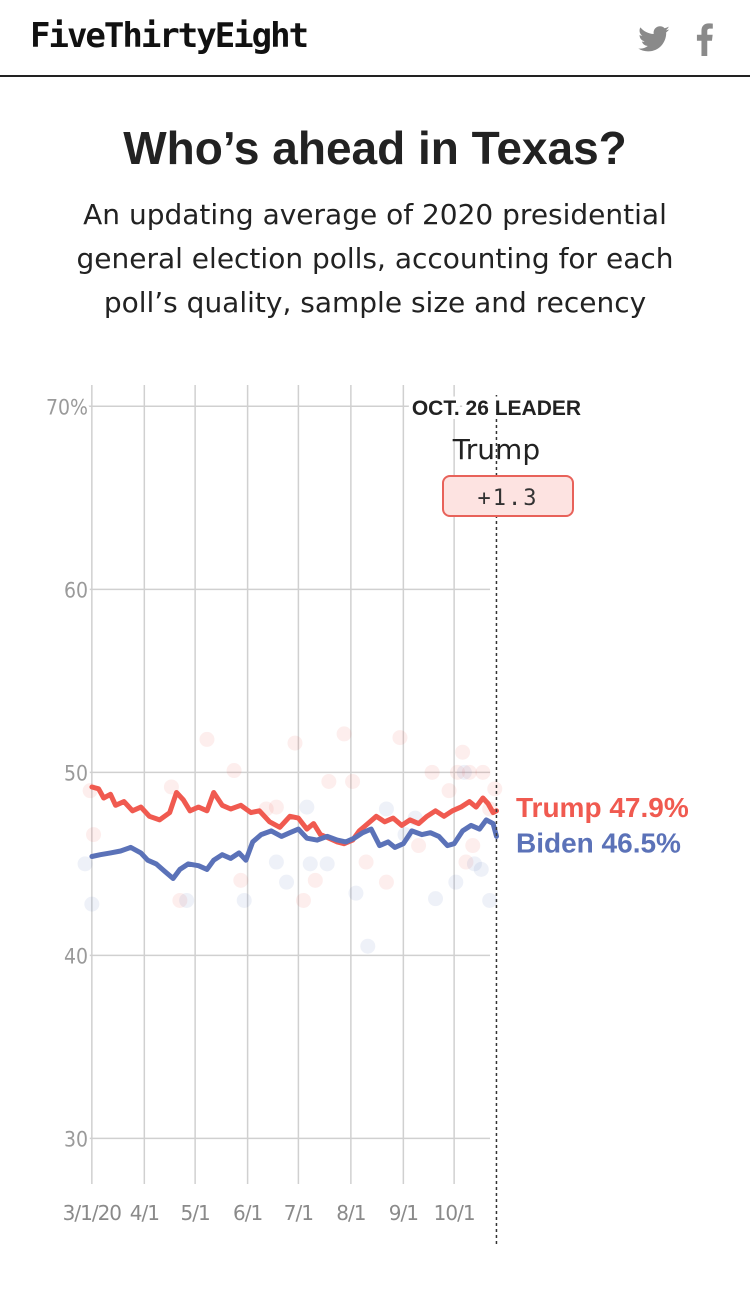 Image resolution: width=750 pixels, height=1289 pixels. Describe the element at coordinates (598, 842) in the screenshot. I see `biden-end-label: Biden 46.5%` at that location.